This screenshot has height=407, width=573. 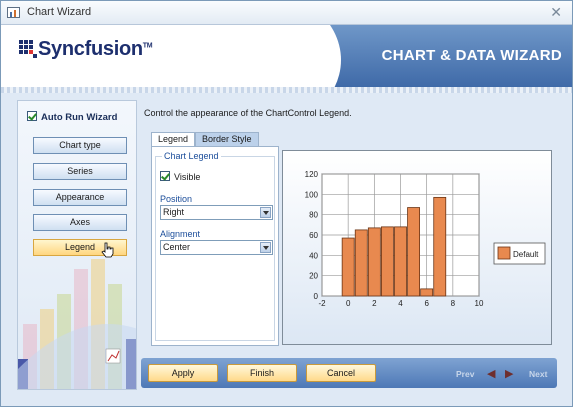 I want to click on y-tick-label: 0, so click(x=316, y=296).